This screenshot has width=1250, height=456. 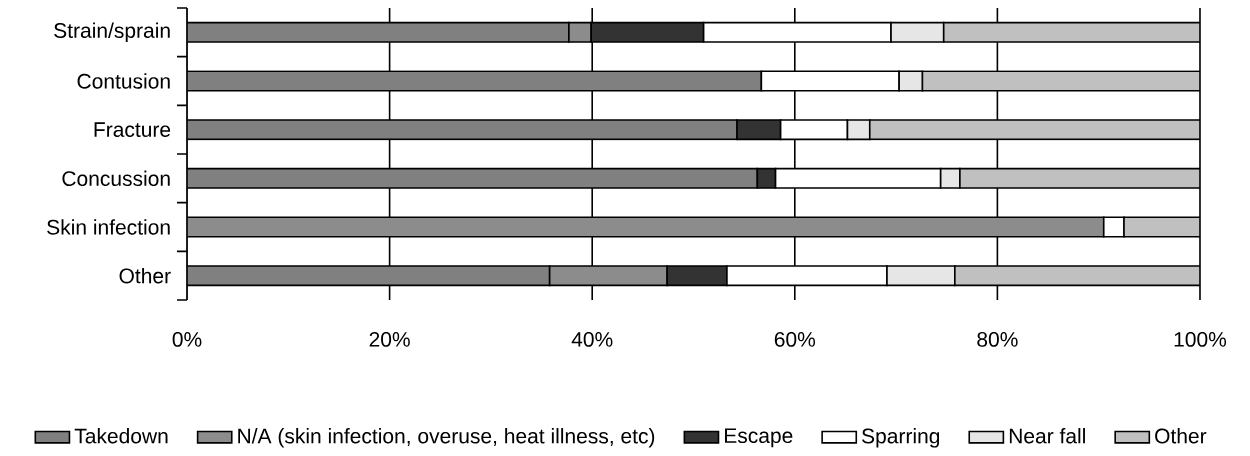 I want to click on legend-label: N/A (skin infection, overuse, heat illness, etc), so click(x=446, y=438).